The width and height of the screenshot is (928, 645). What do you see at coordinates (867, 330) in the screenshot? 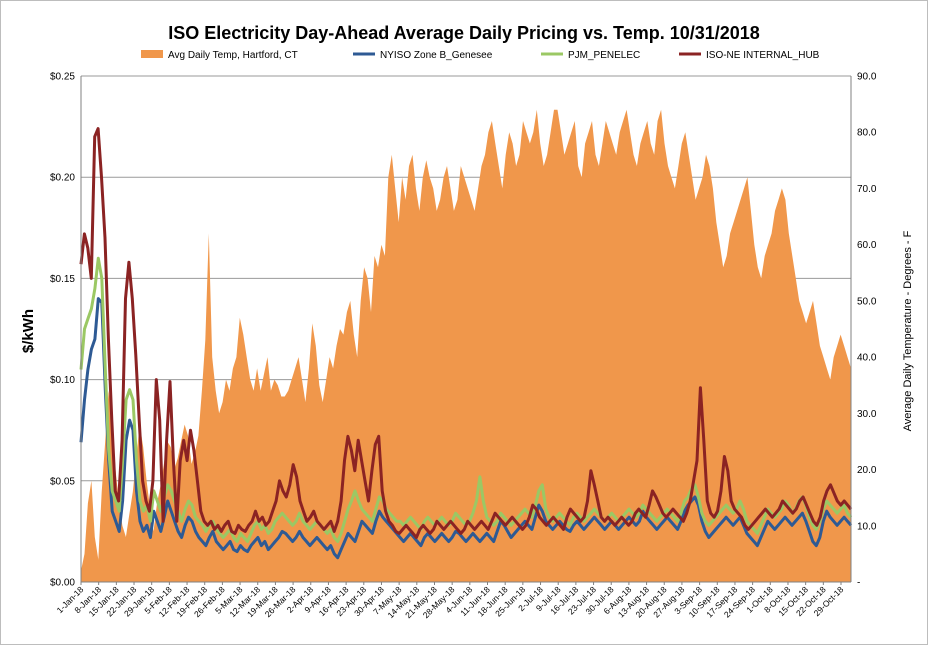
I see `y2-axis-ticks: - 10.0 20.0 30.0 40.0 50.0 60.0 70.0 80.0 90.0` at bounding box center [867, 330].